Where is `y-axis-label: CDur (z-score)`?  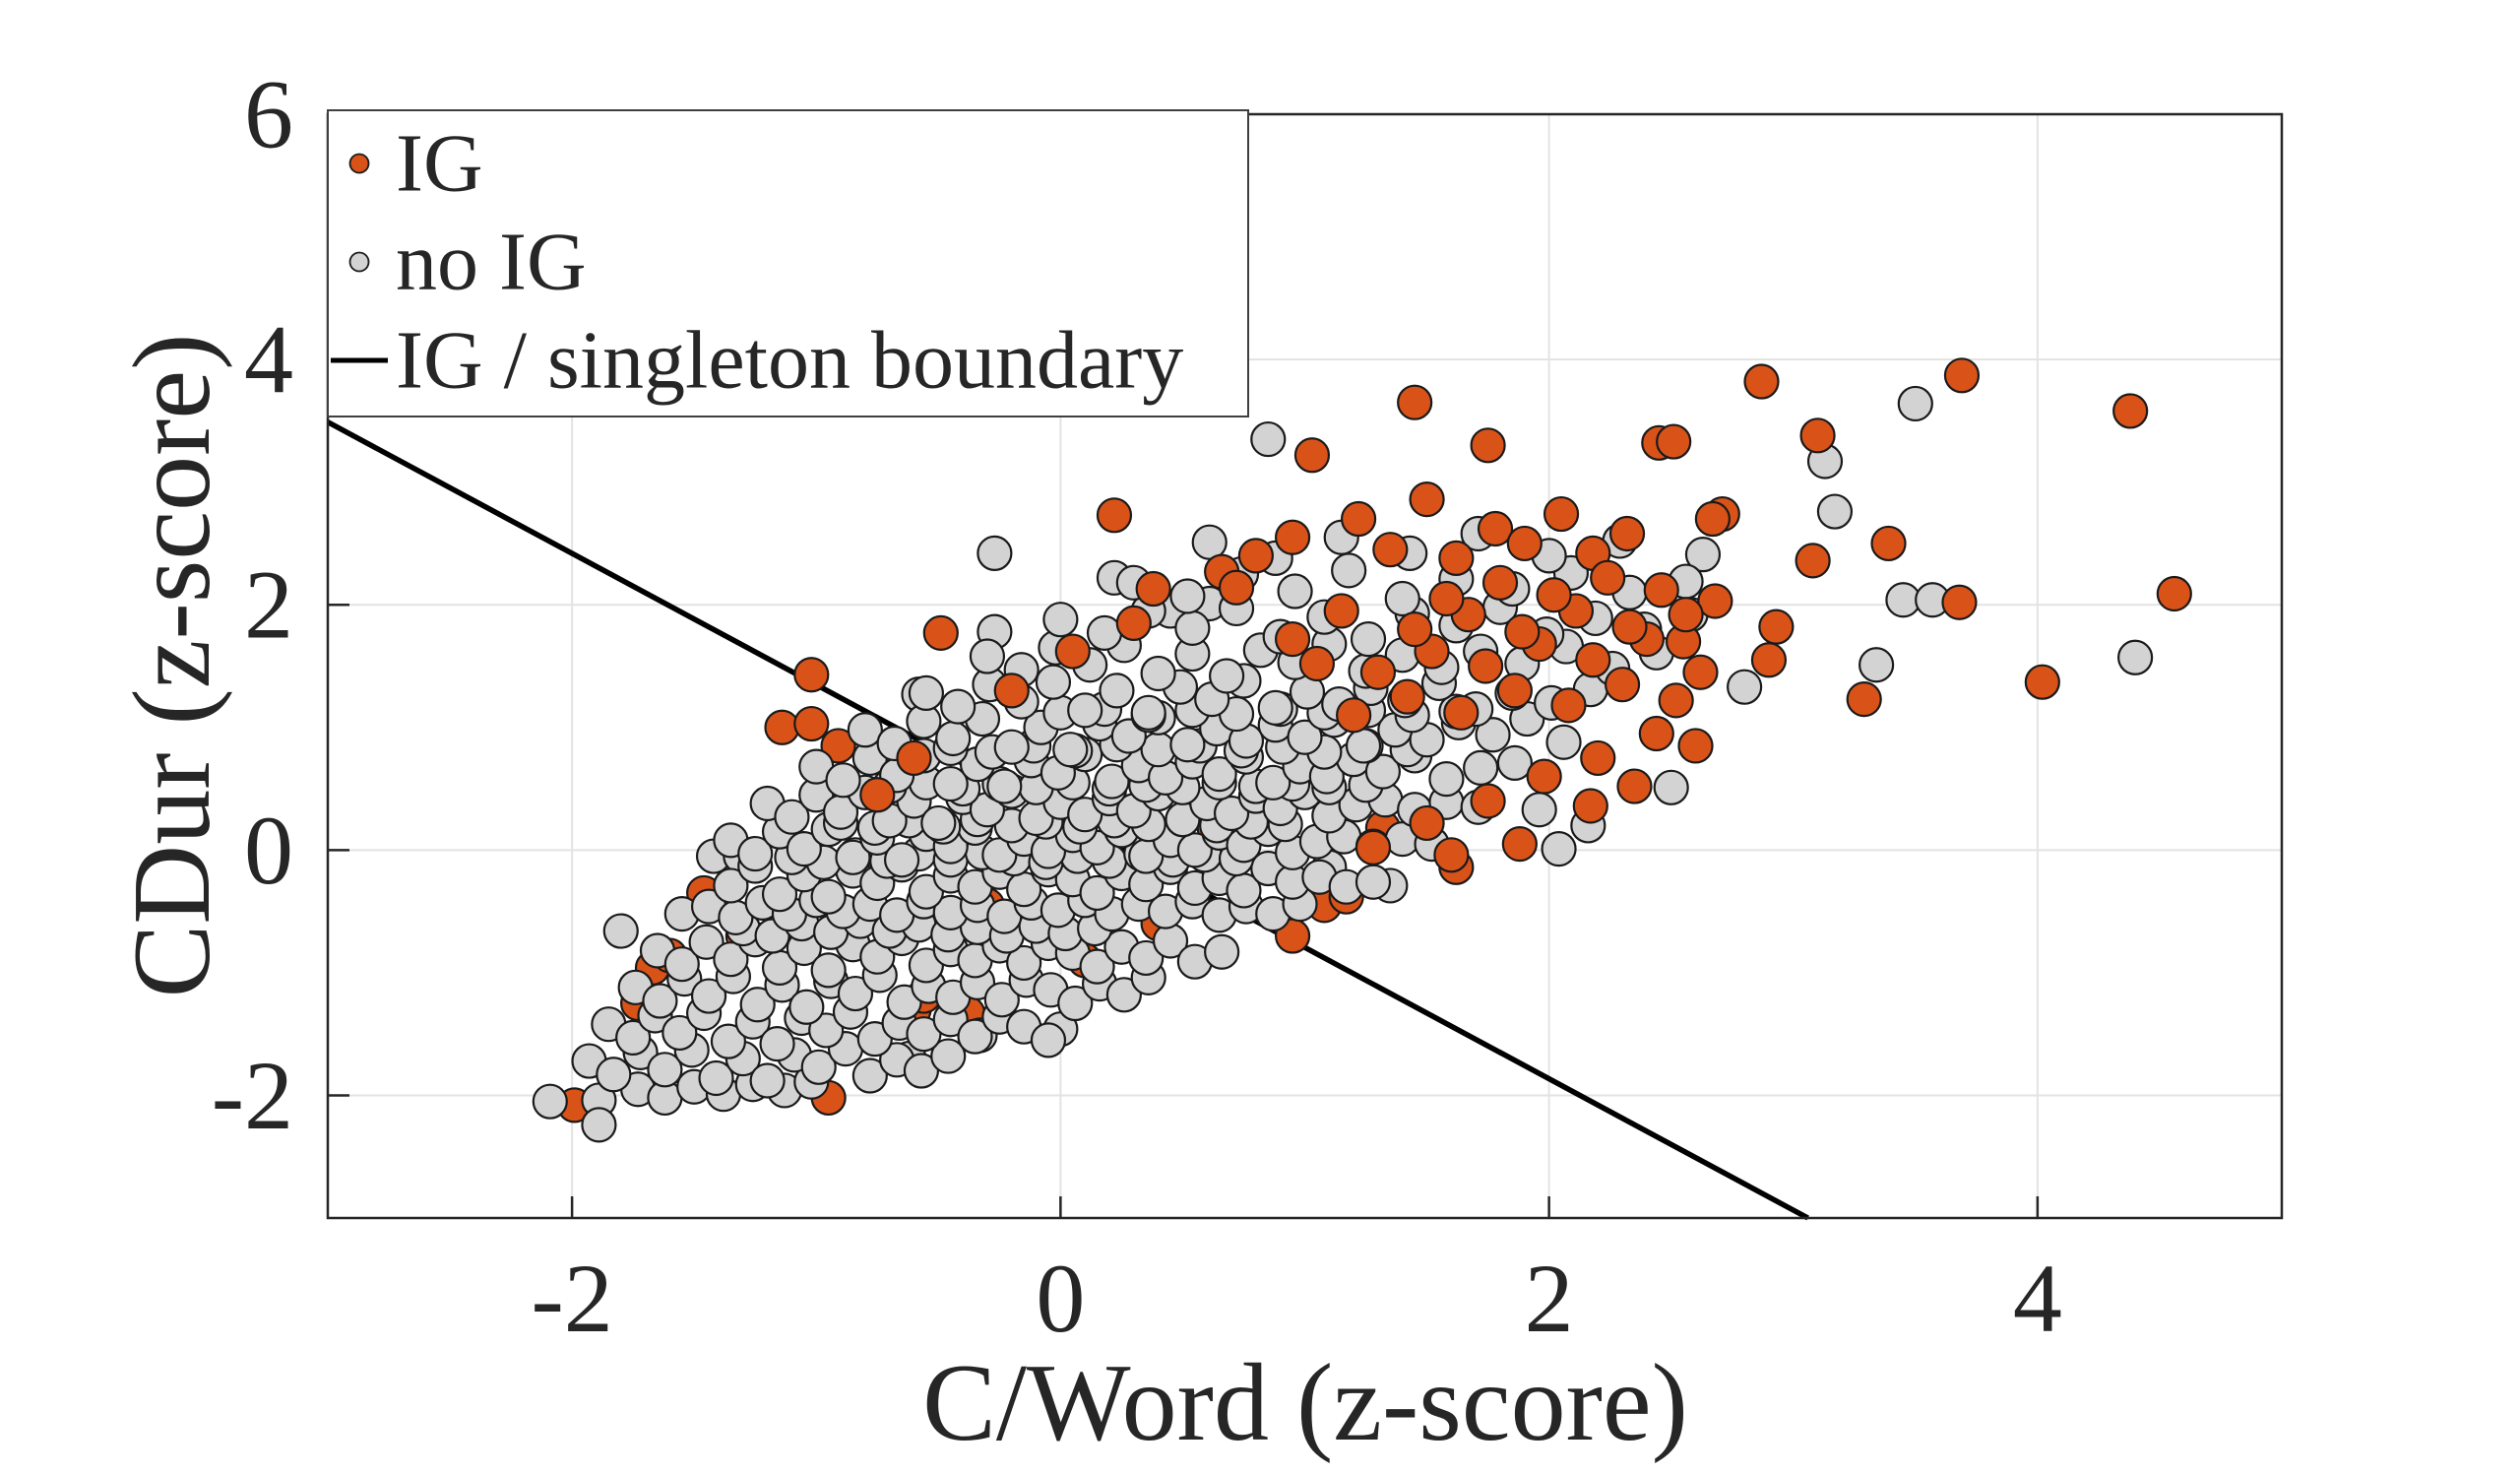 y-axis-label: CDur (z-score) is located at coordinates (172, 666).